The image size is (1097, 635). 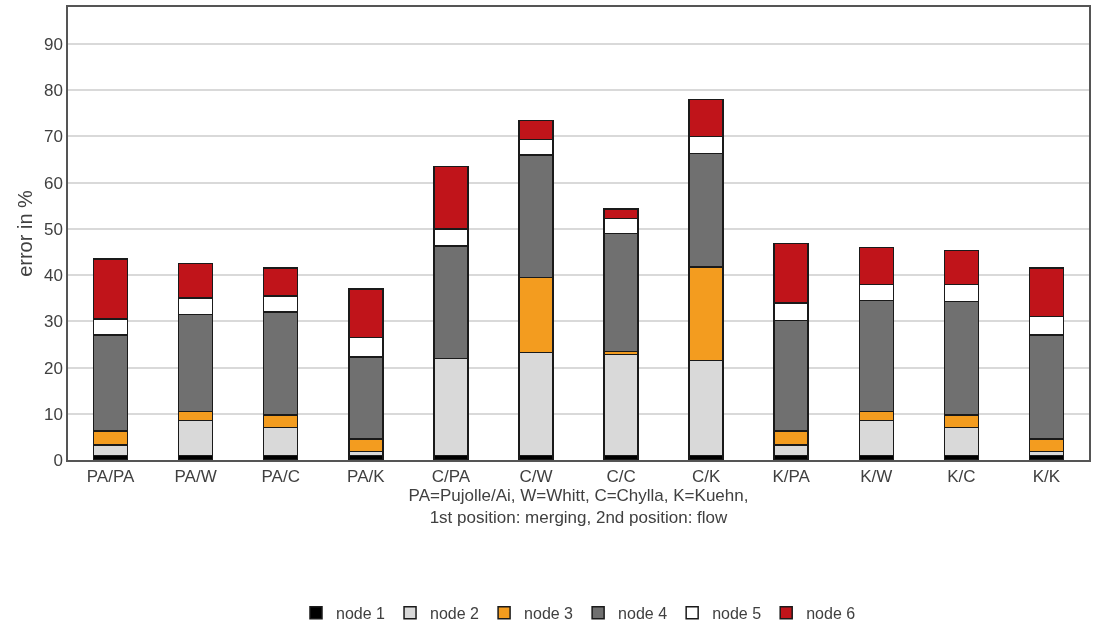 I want to click on x-tick-label: K/PA, so click(x=791, y=477).